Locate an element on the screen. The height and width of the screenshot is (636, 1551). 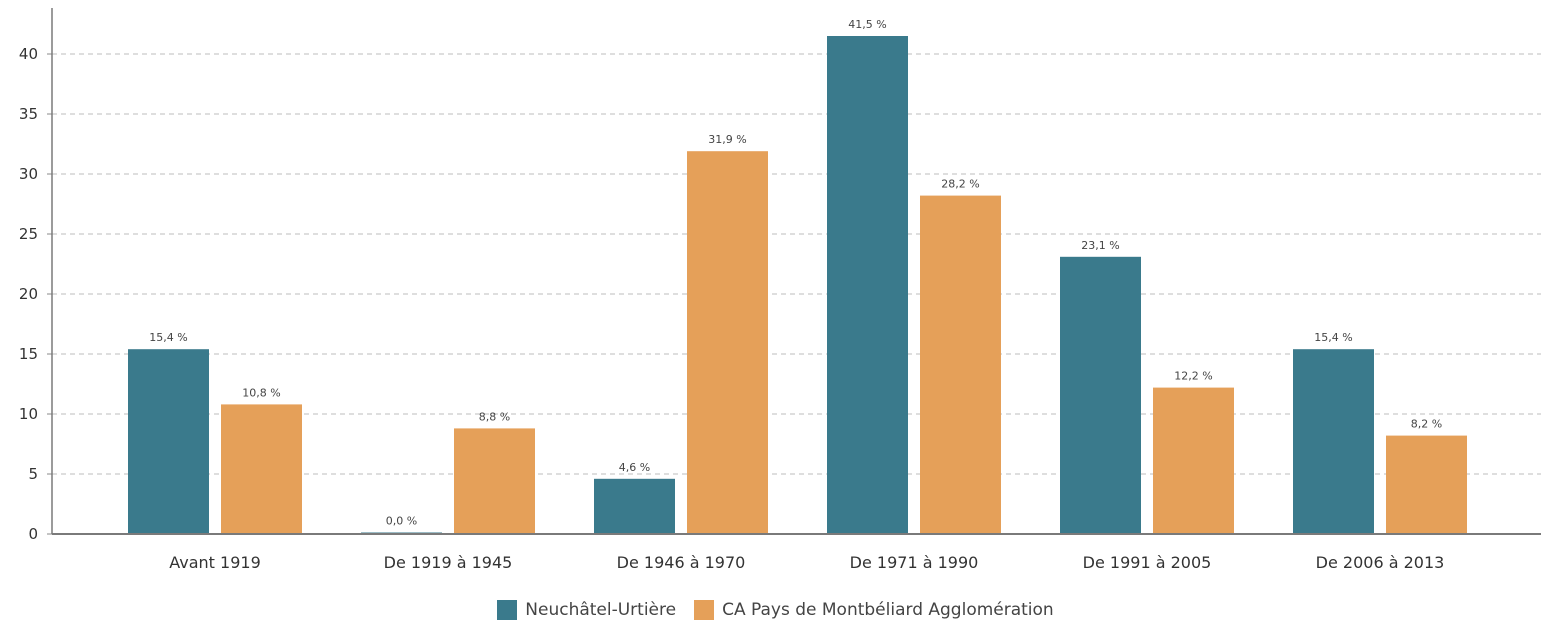
axes is located at coordinates (50, 271).